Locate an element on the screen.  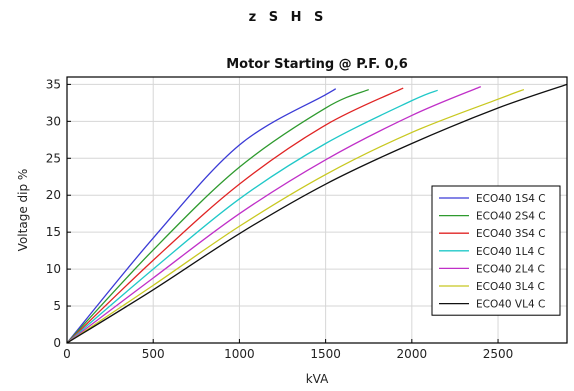
x-tick-label: 2000 is located at coordinates (412, 354).